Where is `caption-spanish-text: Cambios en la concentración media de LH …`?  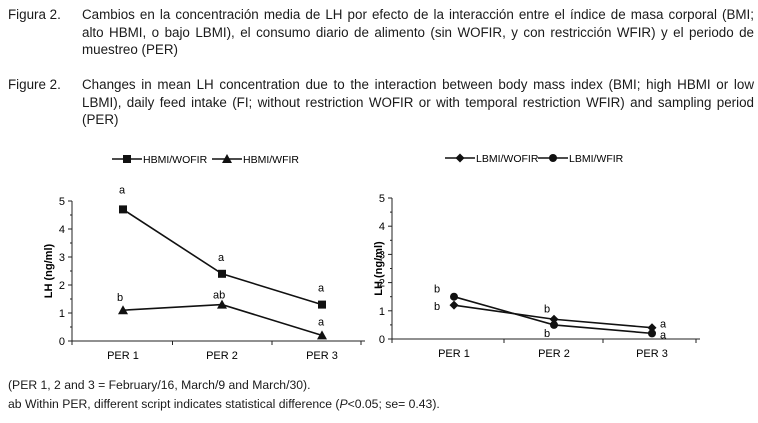
caption-spanish-text: Cambios en la concentración media de LH … is located at coordinates (418, 32).